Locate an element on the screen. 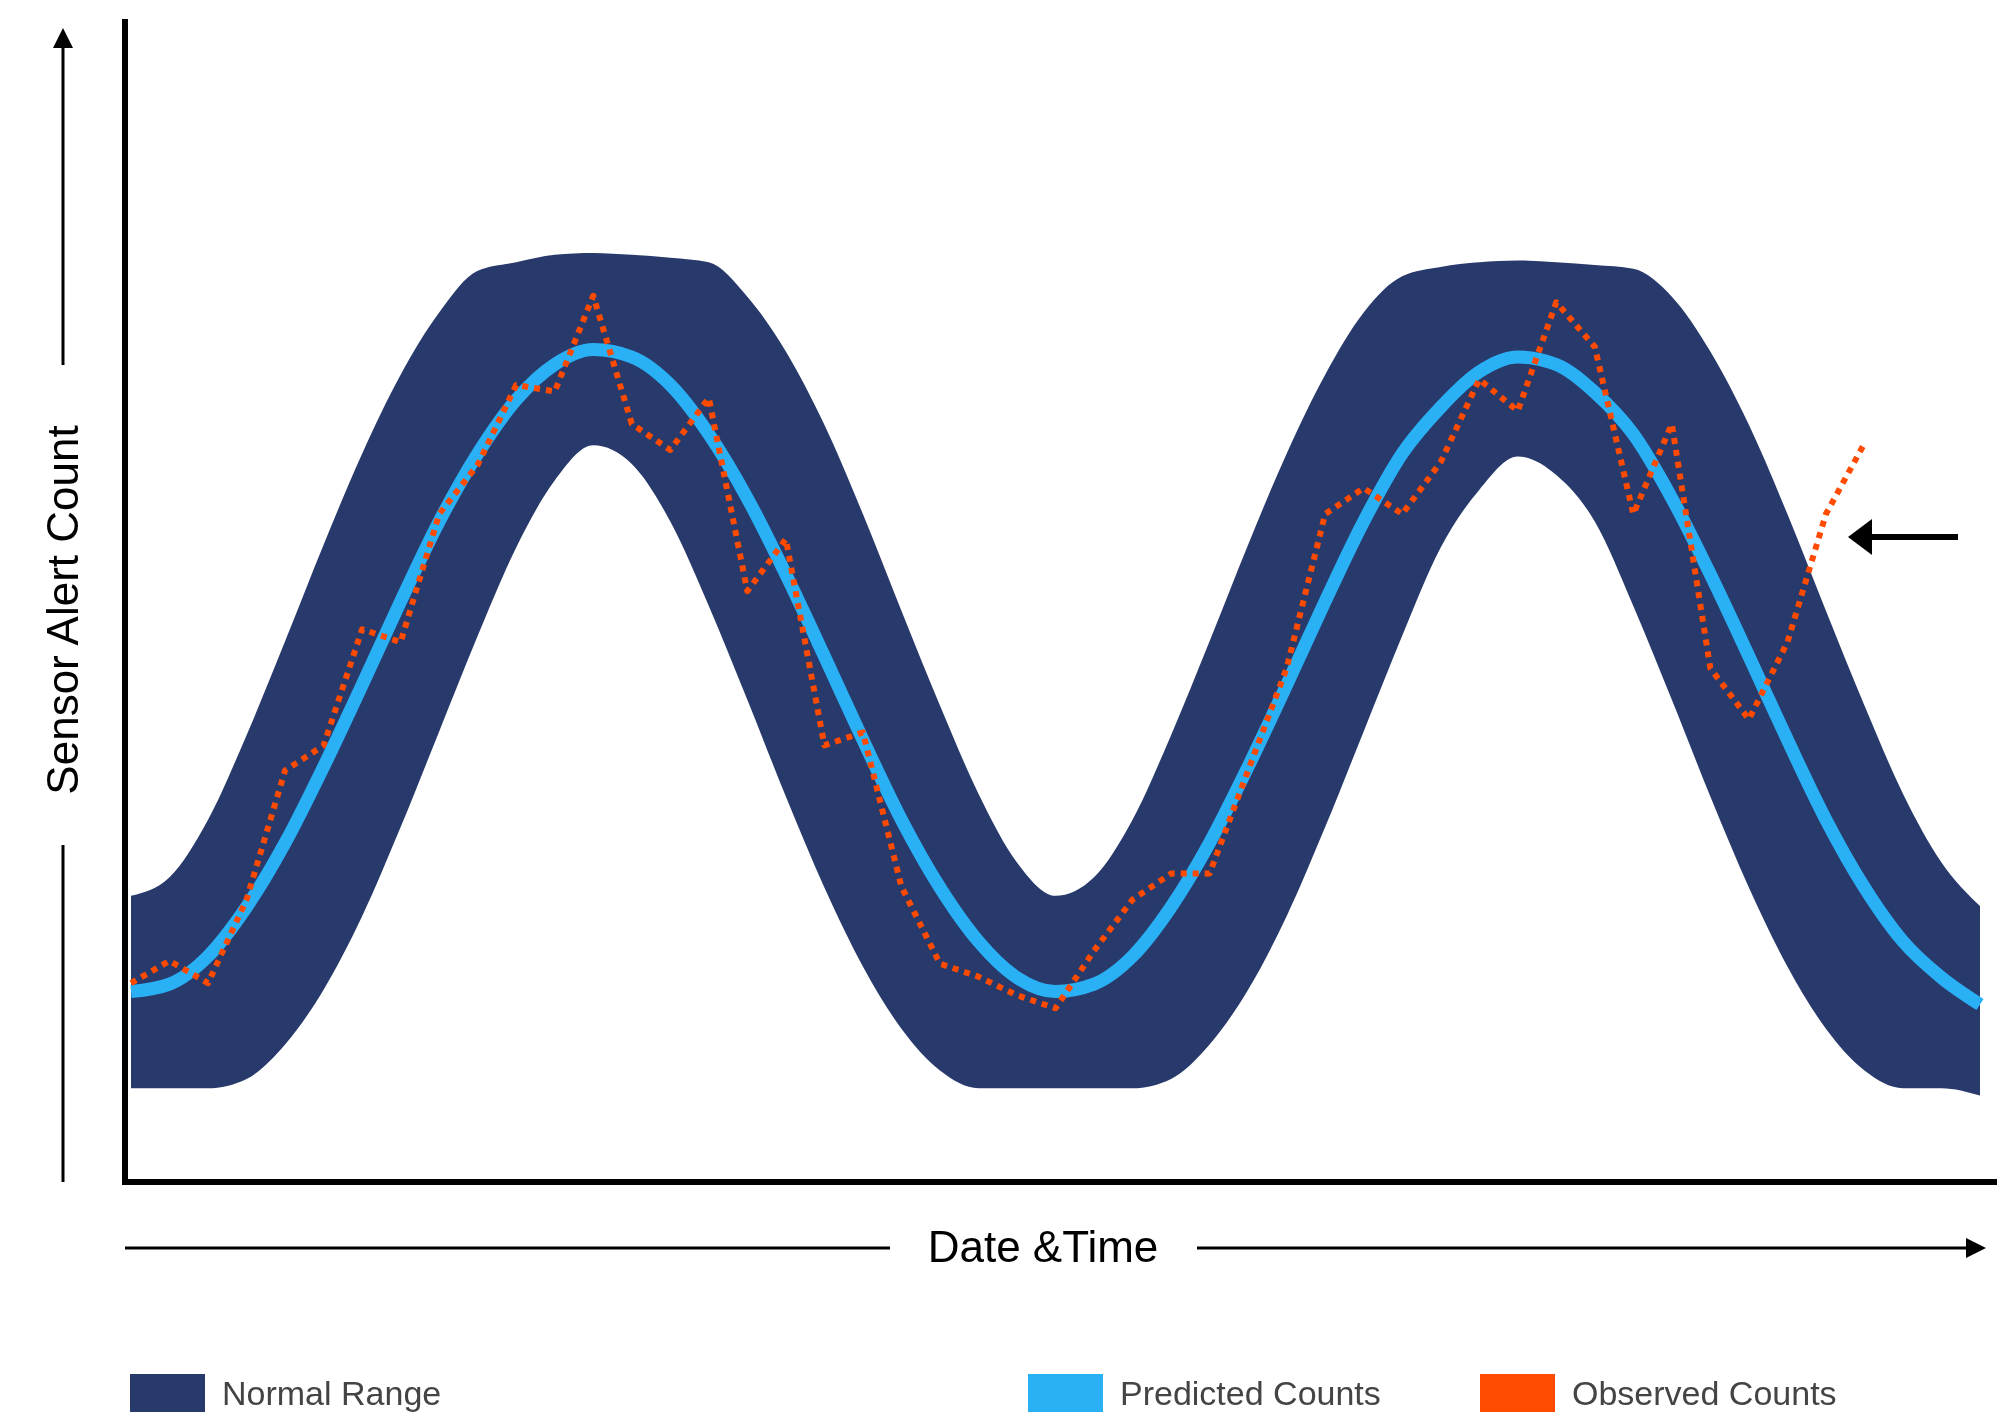 This screenshot has width=2014, height=1421. legend-label: Predicted Counts is located at coordinates (1250, 1393).